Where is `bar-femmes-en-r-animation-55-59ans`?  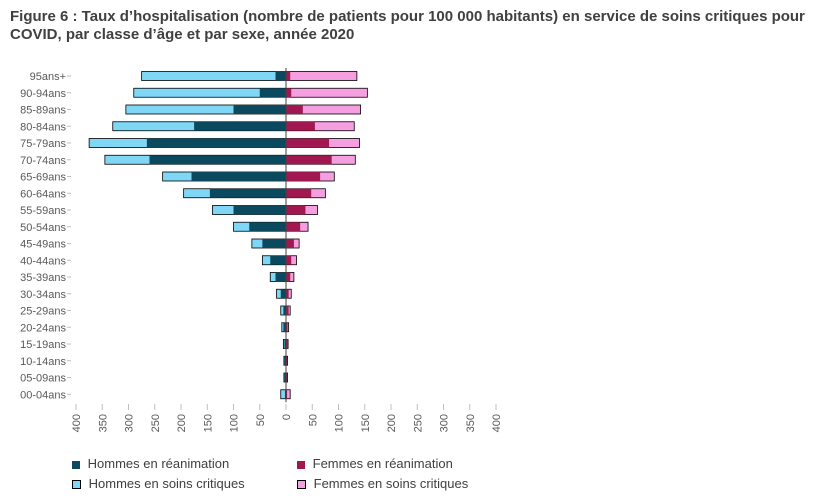 bar-femmes-en-r-animation-55-59ans is located at coordinates (296, 210).